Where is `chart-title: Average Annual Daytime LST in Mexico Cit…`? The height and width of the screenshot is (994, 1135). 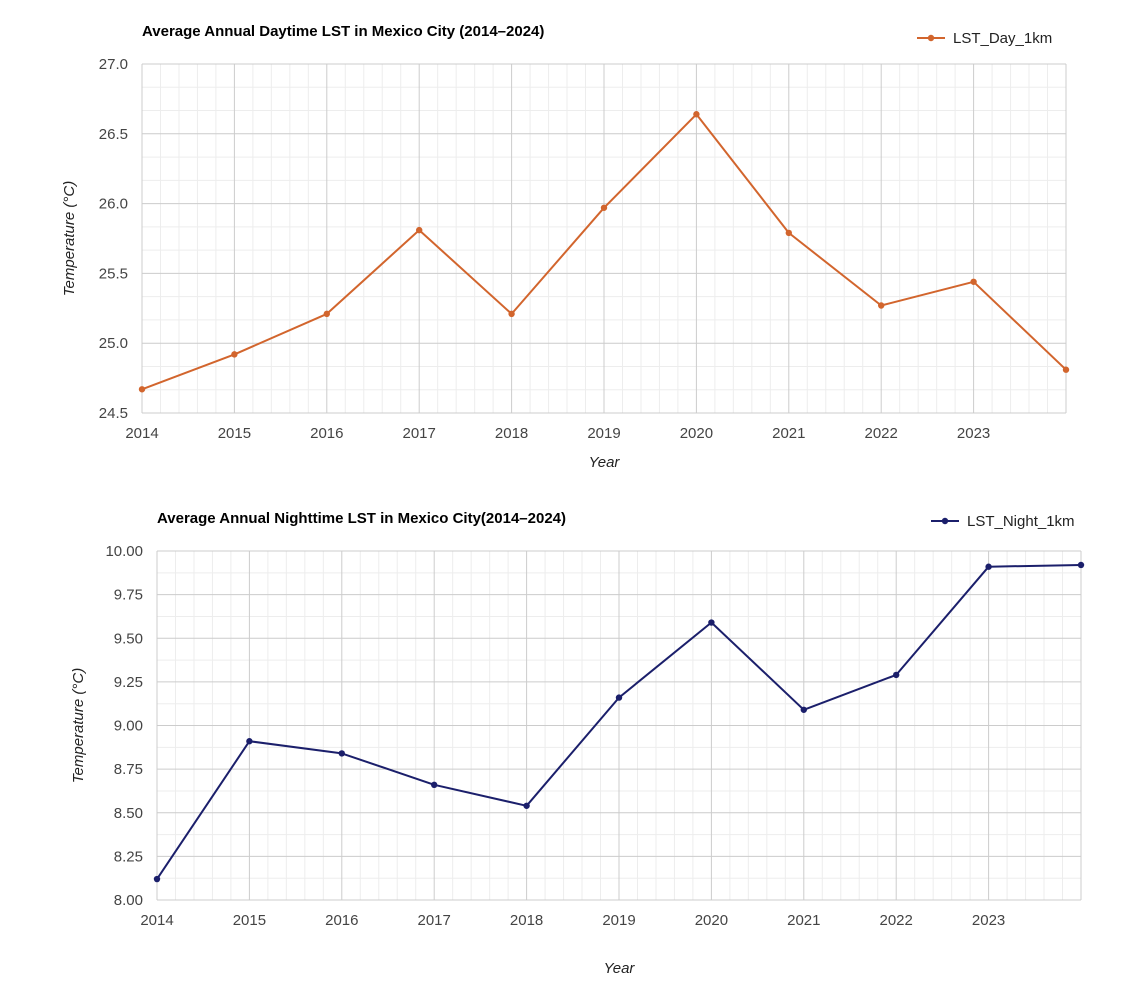 chart-title: Average Annual Daytime LST in Mexico Cit… is located at coordinates (343, 31).